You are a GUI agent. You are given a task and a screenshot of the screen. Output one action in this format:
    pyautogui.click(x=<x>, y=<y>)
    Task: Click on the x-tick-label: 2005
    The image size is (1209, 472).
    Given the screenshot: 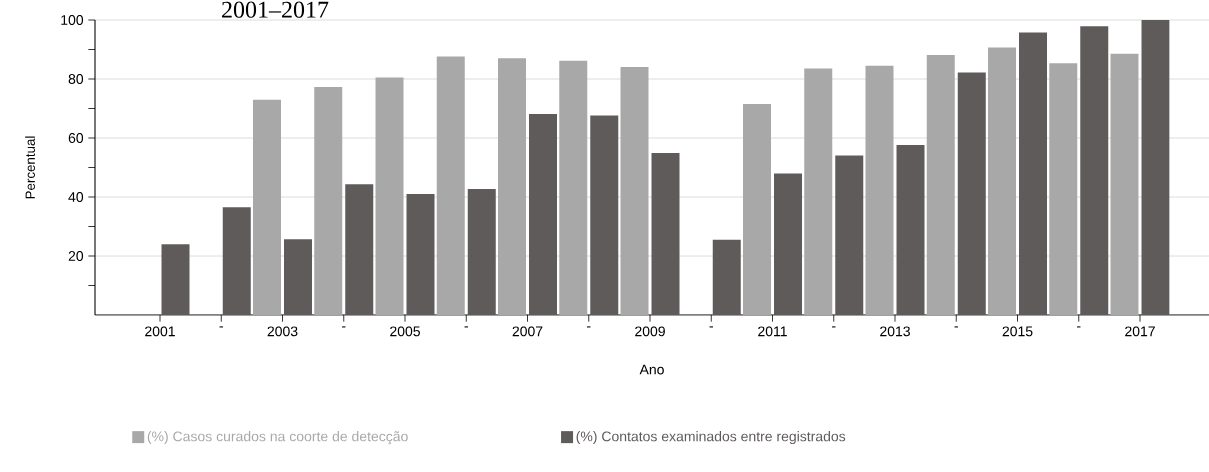 What is the action you would take?
    pyautogui.click(x=405, y=331)
    